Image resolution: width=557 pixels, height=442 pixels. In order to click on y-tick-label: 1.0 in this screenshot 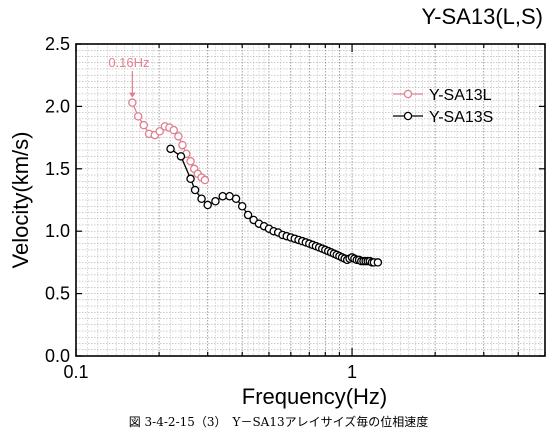, I will do `click(57, 231)`.